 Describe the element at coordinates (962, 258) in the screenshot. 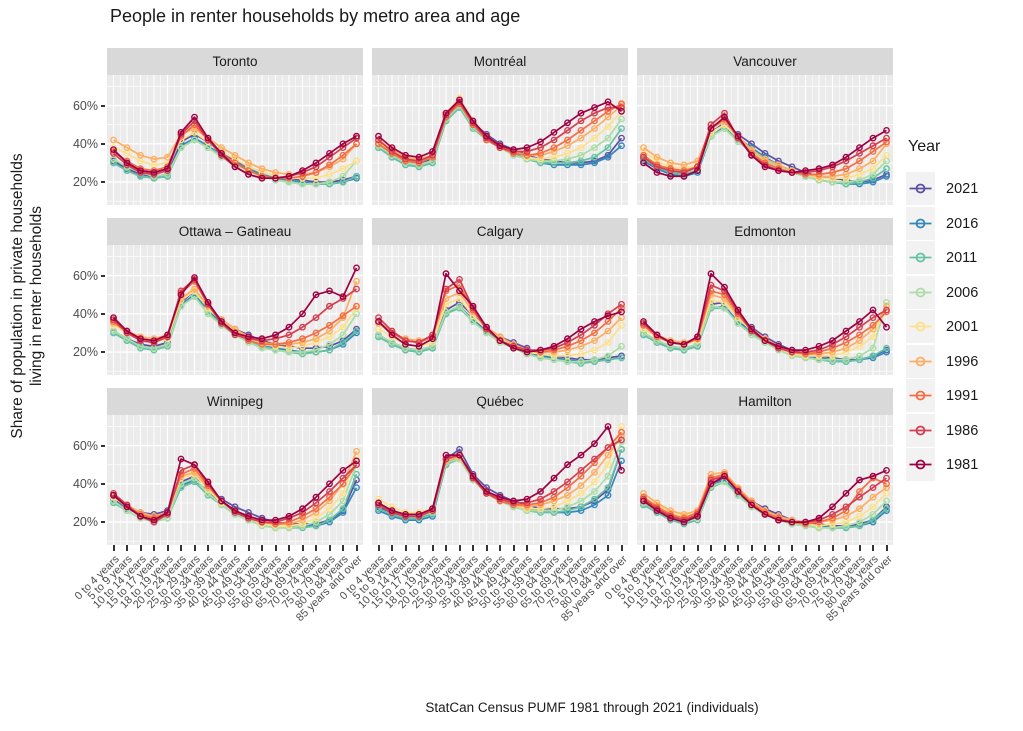

I see `legend-label-2011: 2011` at that location.